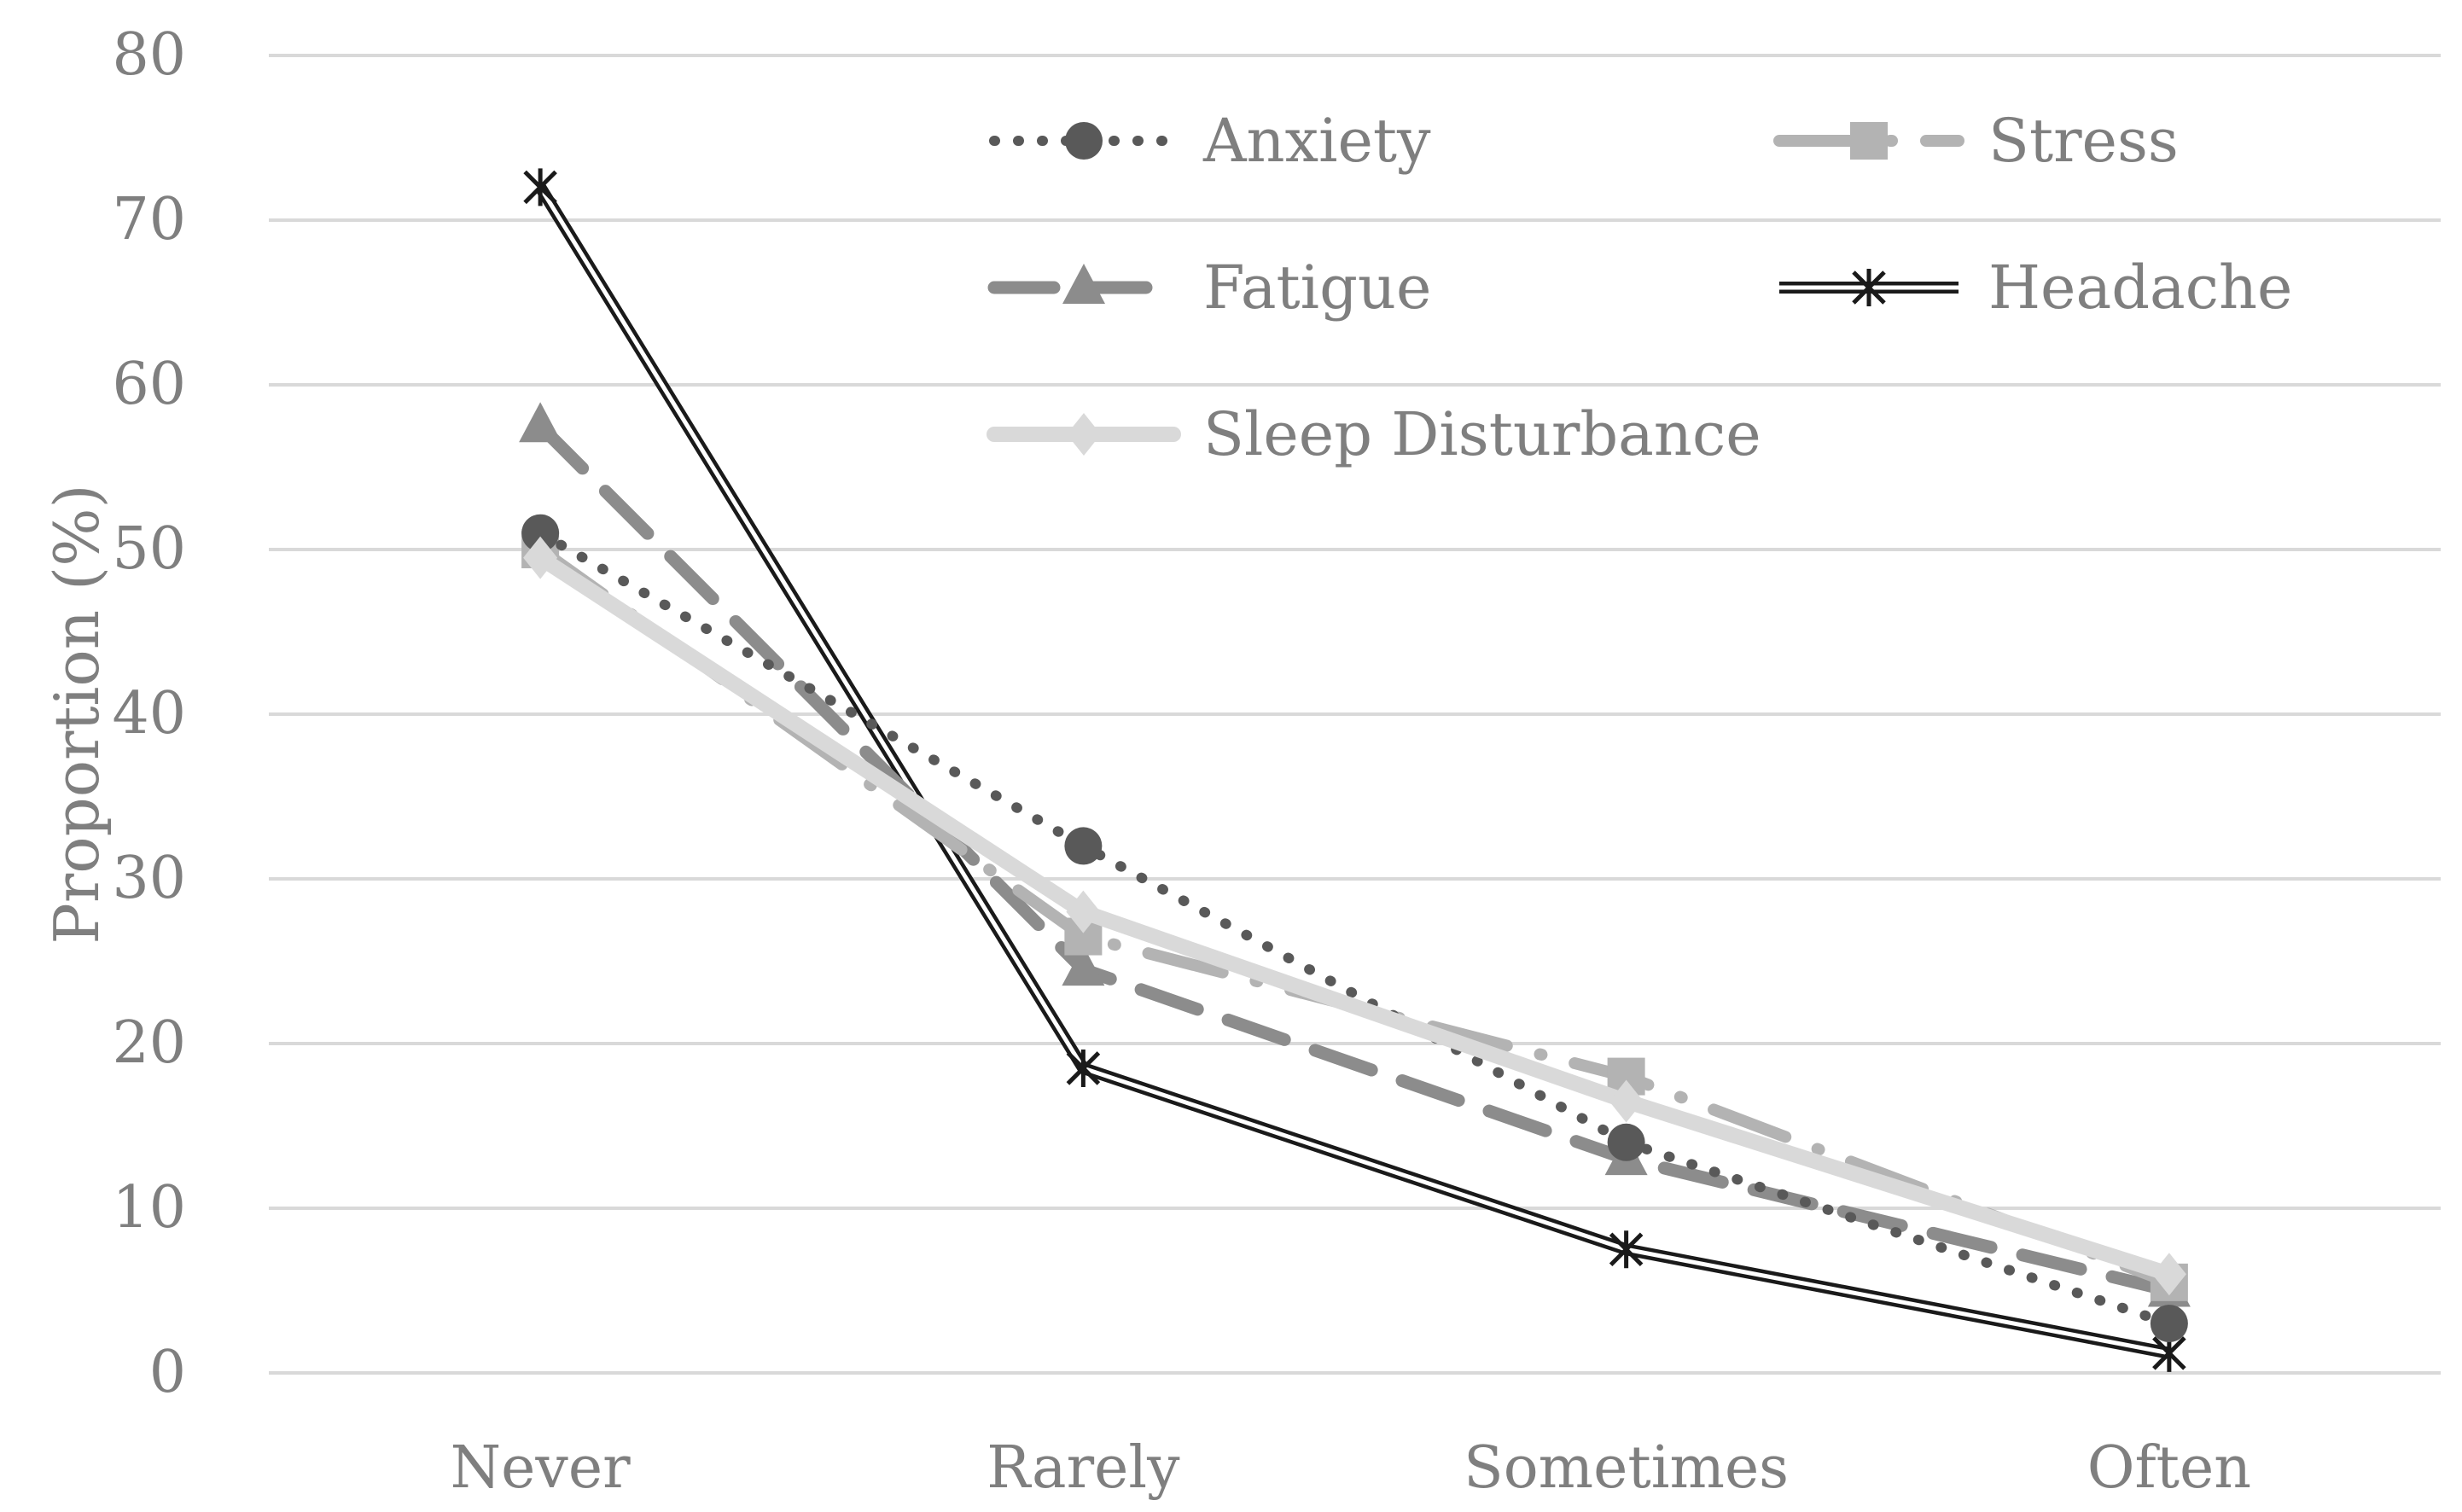 This screenshot has width=2462, height=1512. What do you see at coordinates (167, 1372) in the screenshot?
I see `y-tick-label: 0` at bounding box center [167, 1372].